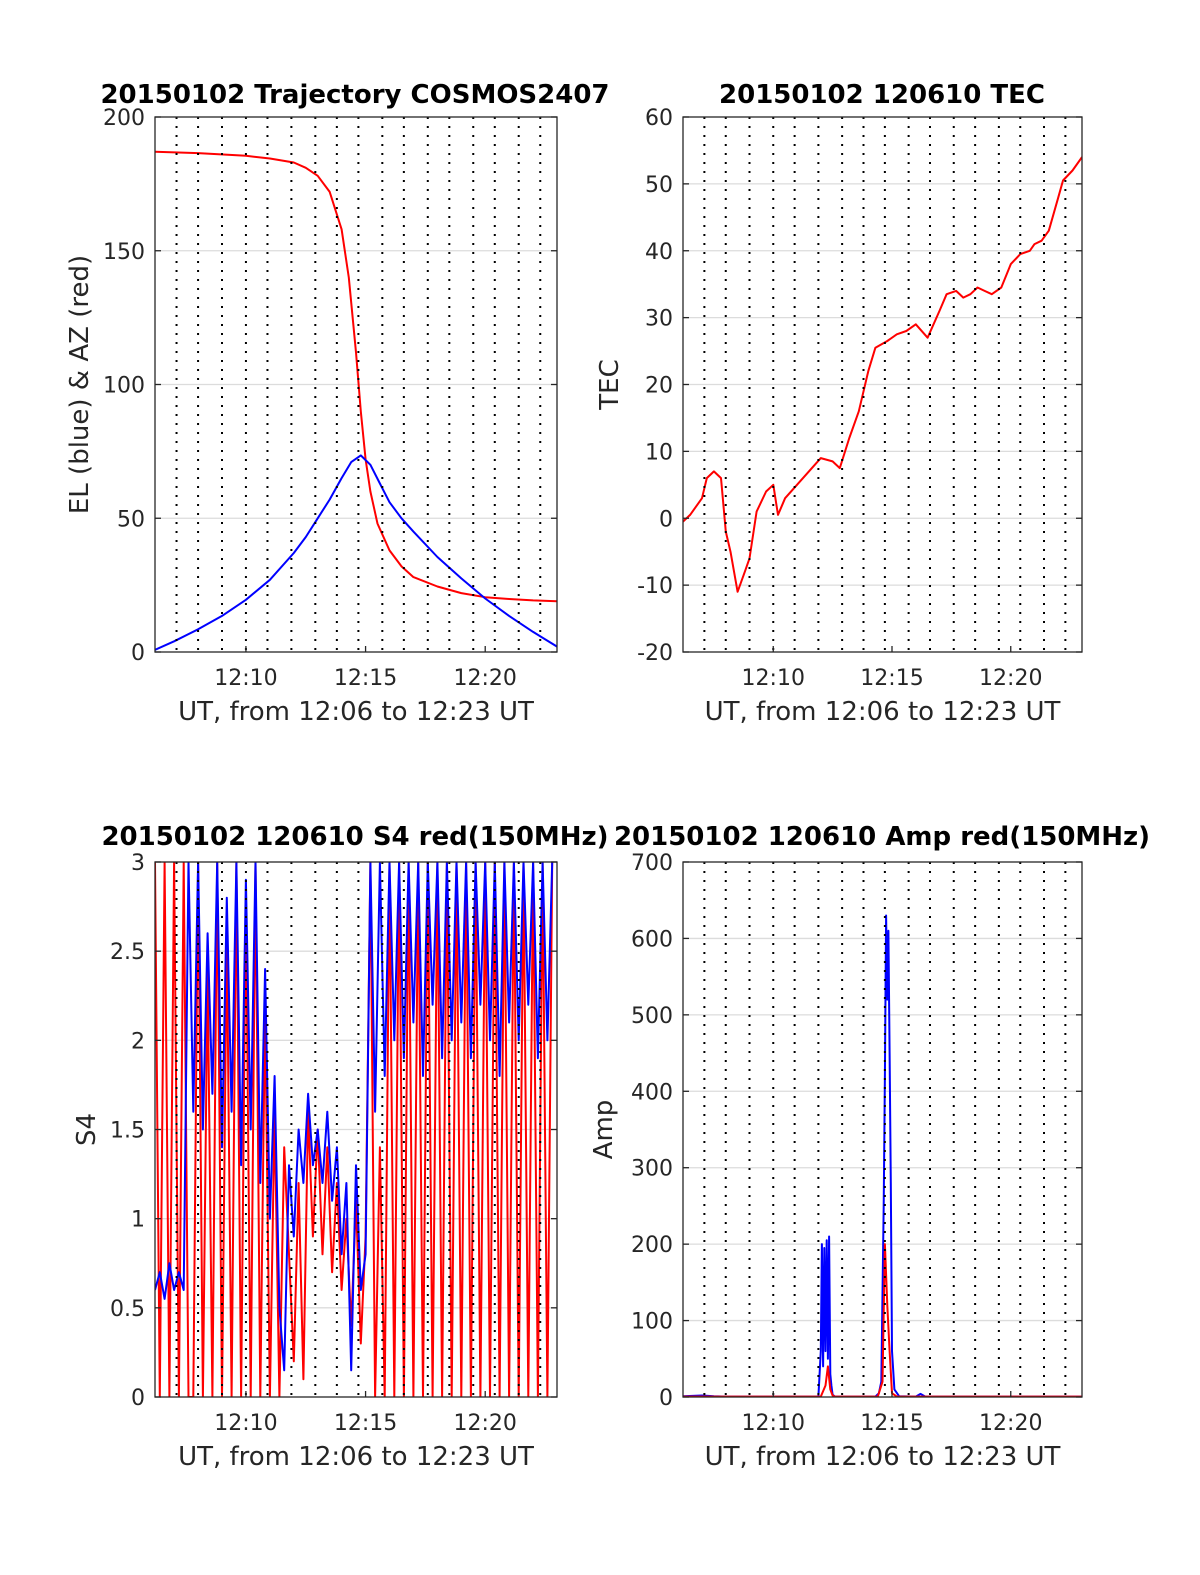 Image resolution: width=1200 pixels, height=1575 pixels. What do you see at coordinates (659, 118) in the screenshot?
I see `y-tick-label: 60` at bounding box center [659, 118].